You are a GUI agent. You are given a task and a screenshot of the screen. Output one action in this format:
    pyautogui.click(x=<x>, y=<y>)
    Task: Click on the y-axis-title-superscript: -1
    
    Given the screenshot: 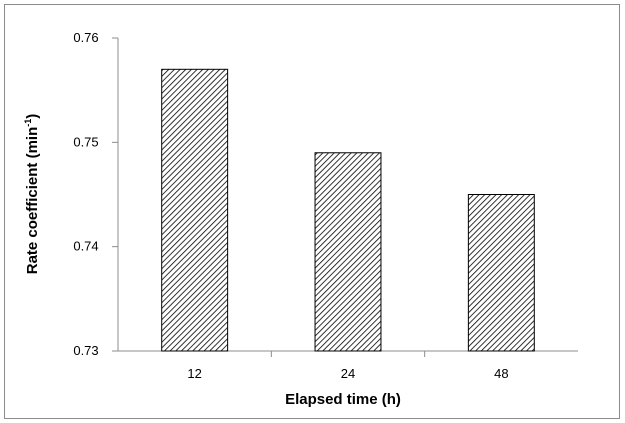 What is the action you would take?
    pyautogui.click(x=28, y=123)
    